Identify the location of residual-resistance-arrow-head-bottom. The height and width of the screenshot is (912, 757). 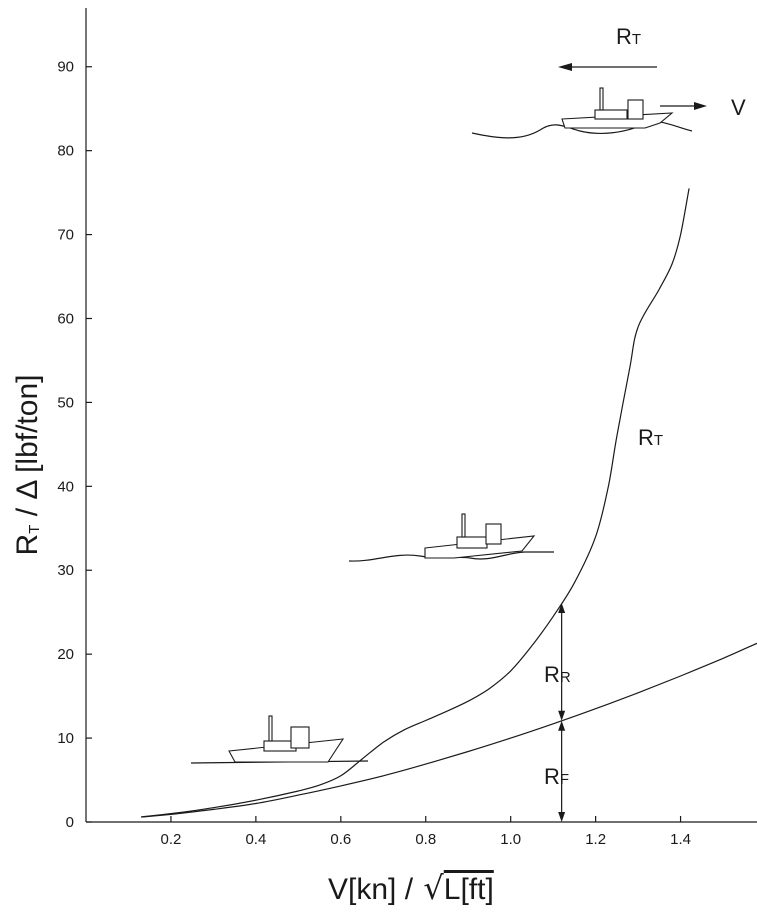
(562, 715).